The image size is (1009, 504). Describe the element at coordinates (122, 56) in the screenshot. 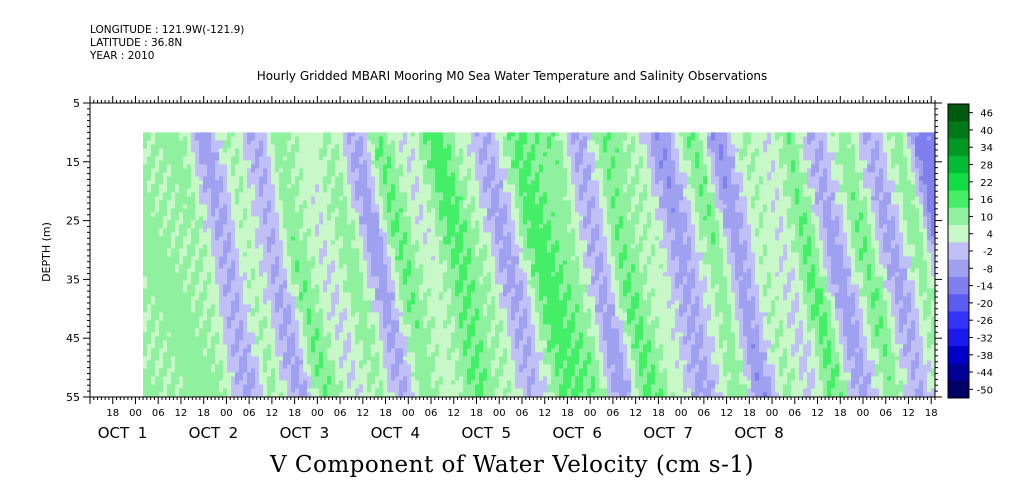

I see `year-label: YEAR : 2010` at that location.